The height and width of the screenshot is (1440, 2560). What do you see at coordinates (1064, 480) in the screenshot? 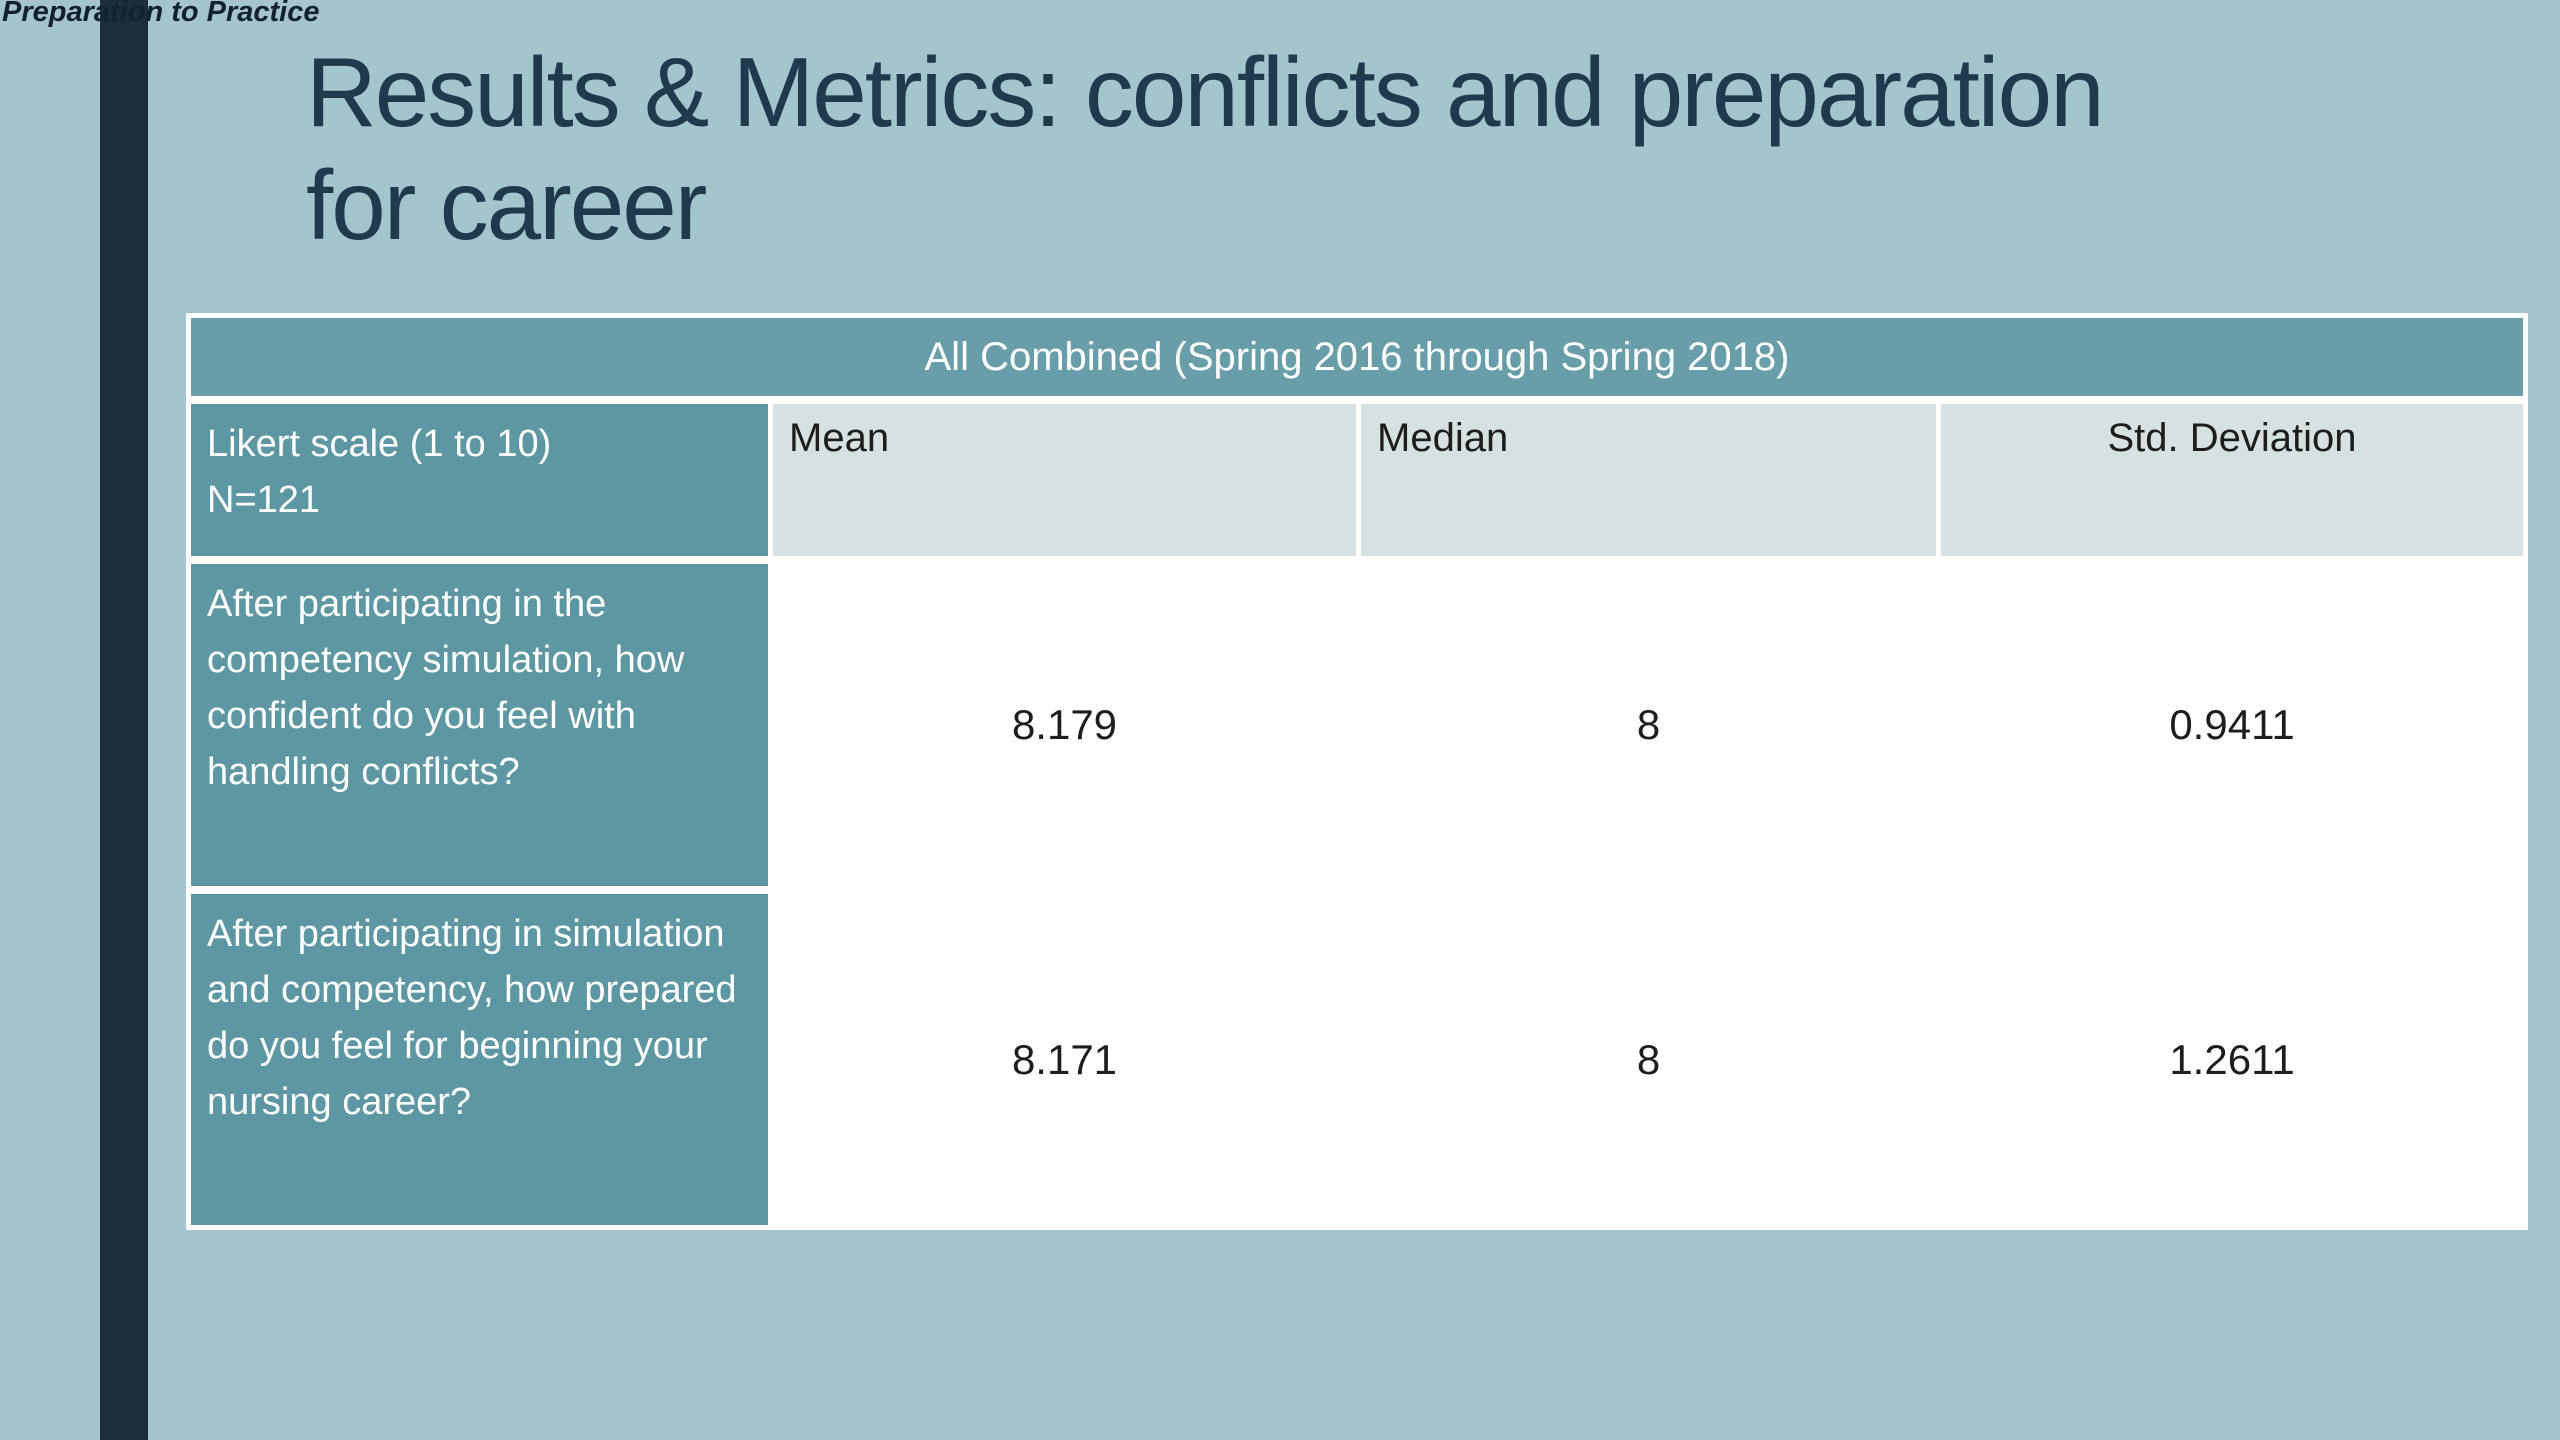
I see `column-header-mean: Mean` at bounding box center [1064, 480].